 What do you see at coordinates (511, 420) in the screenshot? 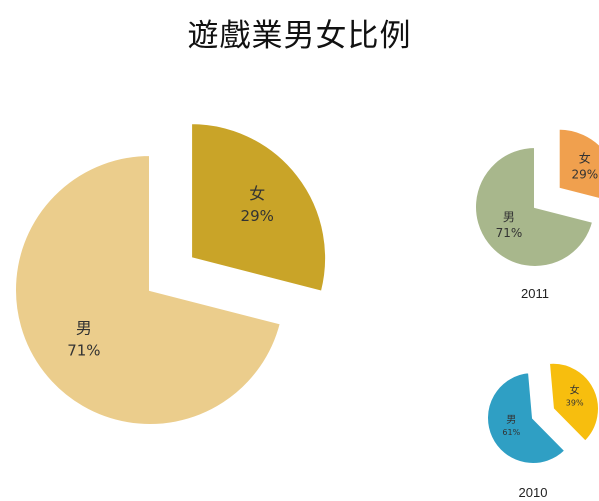
I see `slice-label-2010-male: 男` at bounding box center [511, 420].